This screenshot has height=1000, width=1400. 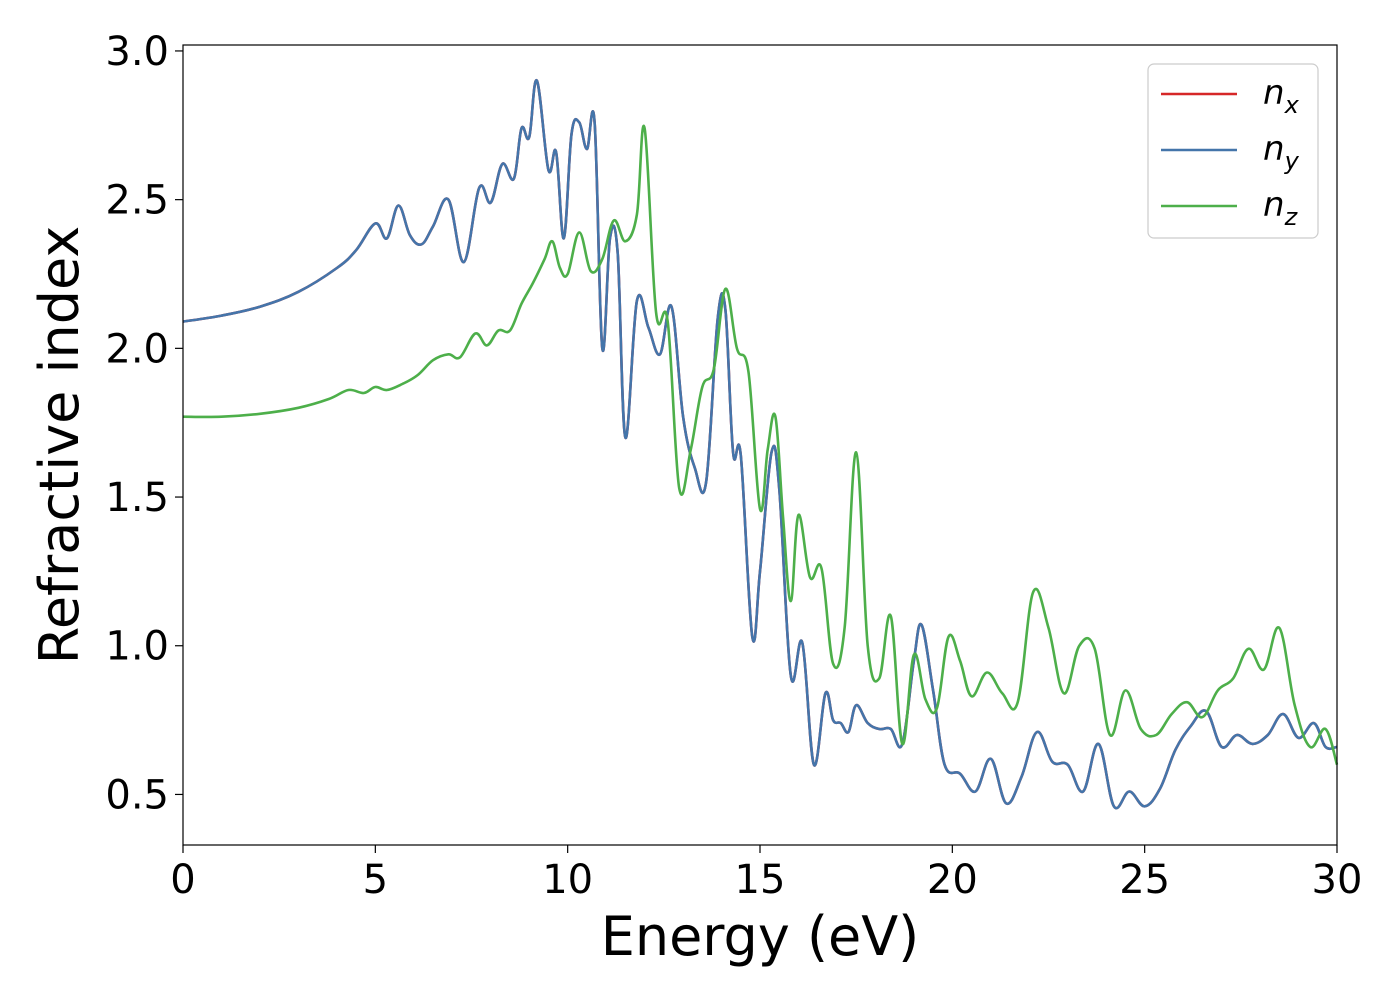 I want to click on x-tick-label: 25, so click(x=1144, y=880).